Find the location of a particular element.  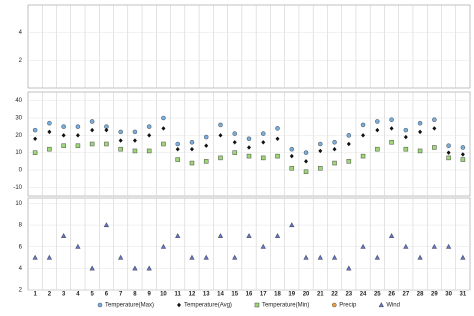

legend-swatch is located at coordinates (334, 305).